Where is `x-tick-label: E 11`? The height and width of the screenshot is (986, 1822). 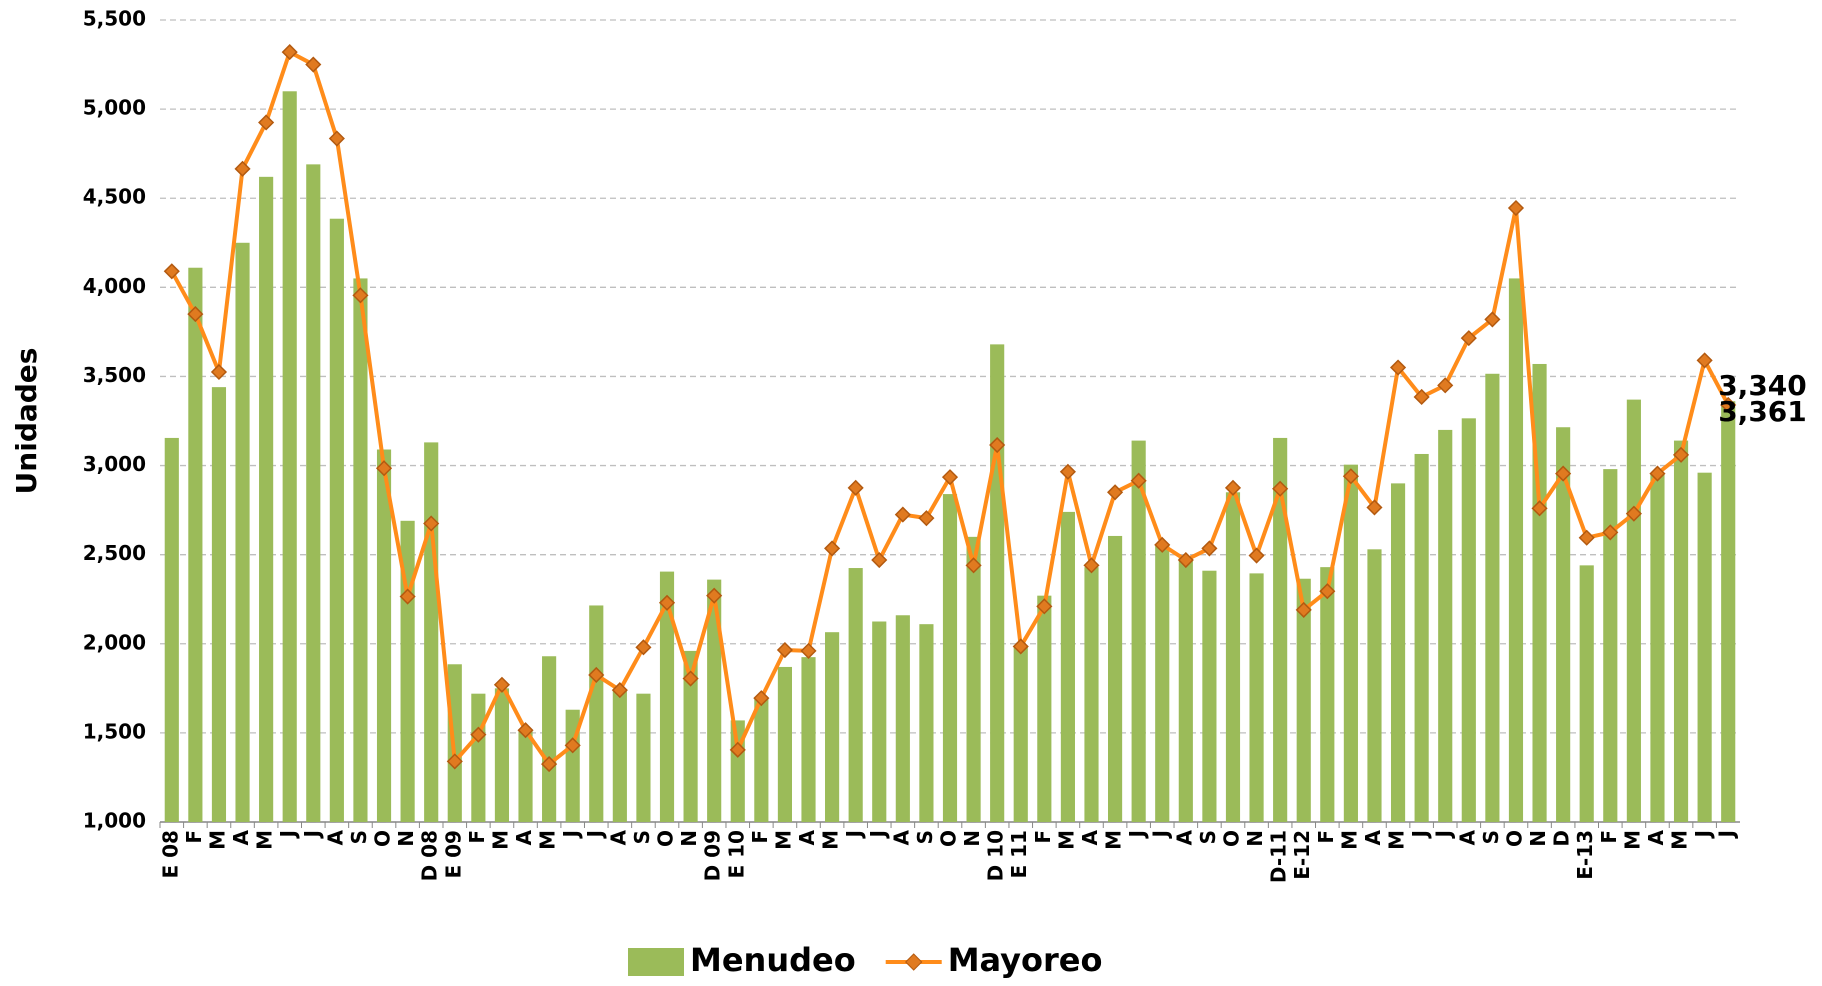 x-tick-label: E 11 is located at coordinates (1019, 854).